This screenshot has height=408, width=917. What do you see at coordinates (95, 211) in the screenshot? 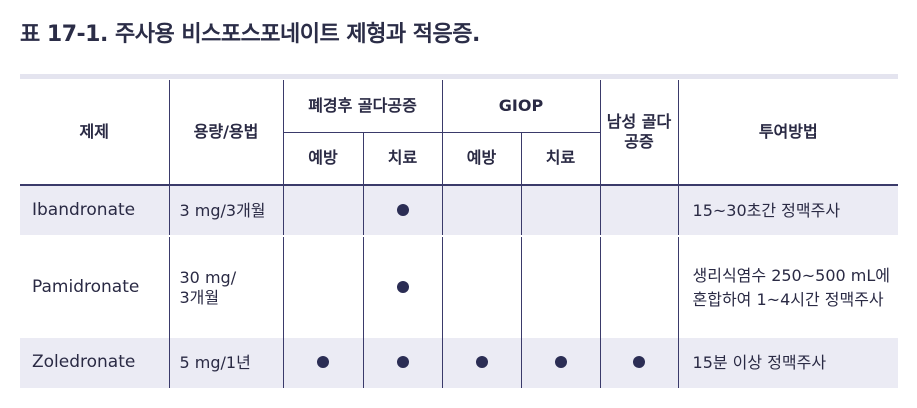
I see `agent-name: Ibandronate` at bounding box center [95, 211].